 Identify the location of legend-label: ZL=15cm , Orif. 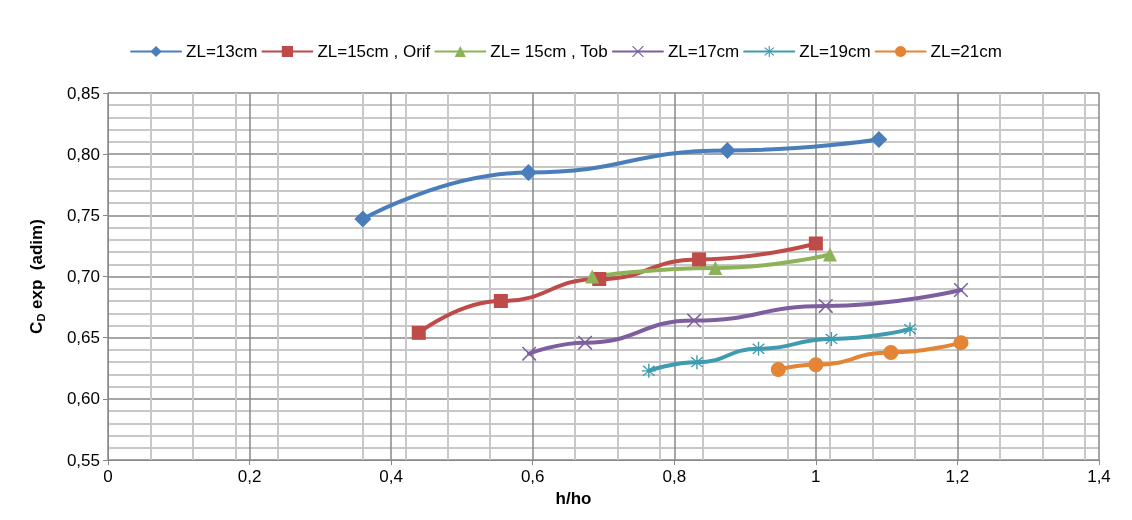
(374, 51).